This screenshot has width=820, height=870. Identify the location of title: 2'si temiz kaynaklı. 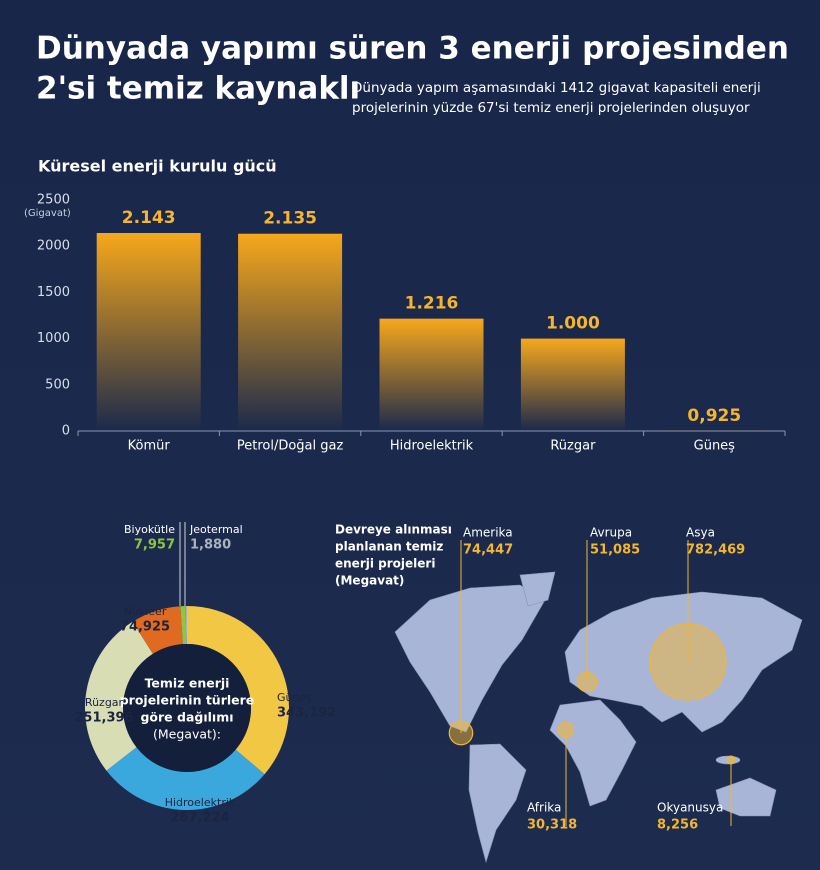
(198, 89).